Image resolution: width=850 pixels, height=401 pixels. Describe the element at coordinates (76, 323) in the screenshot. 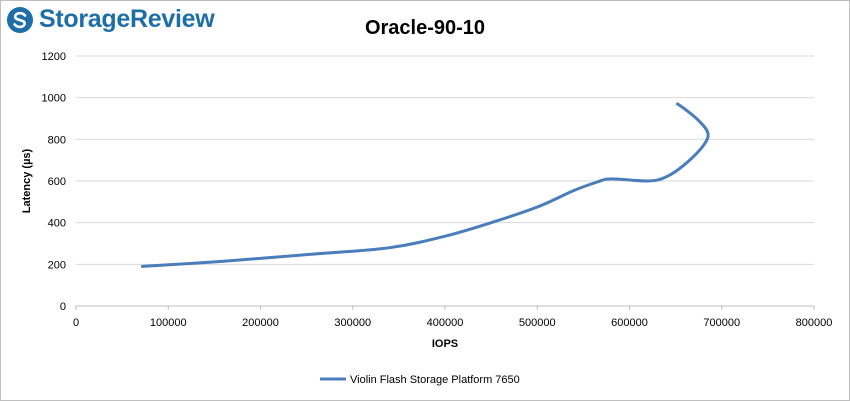

I see `x-tick-label: 0` at that location.